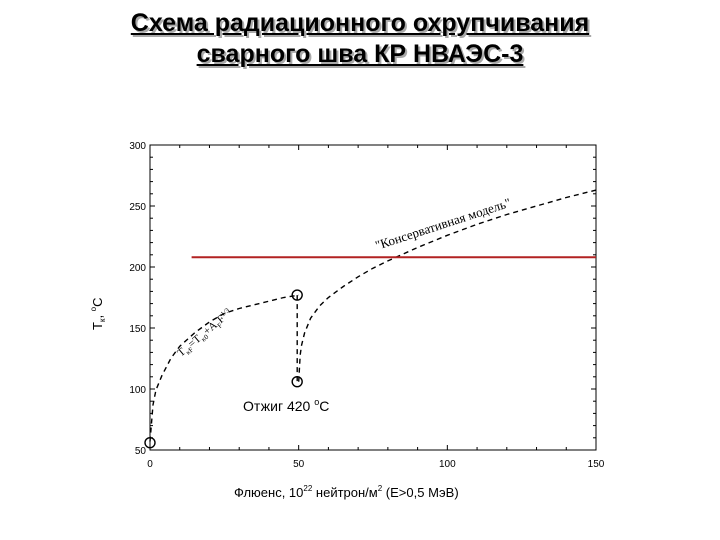  Describe the element at coordinates (150, 464) in the screenshot. I see `x-tick-label: 0` at that location.